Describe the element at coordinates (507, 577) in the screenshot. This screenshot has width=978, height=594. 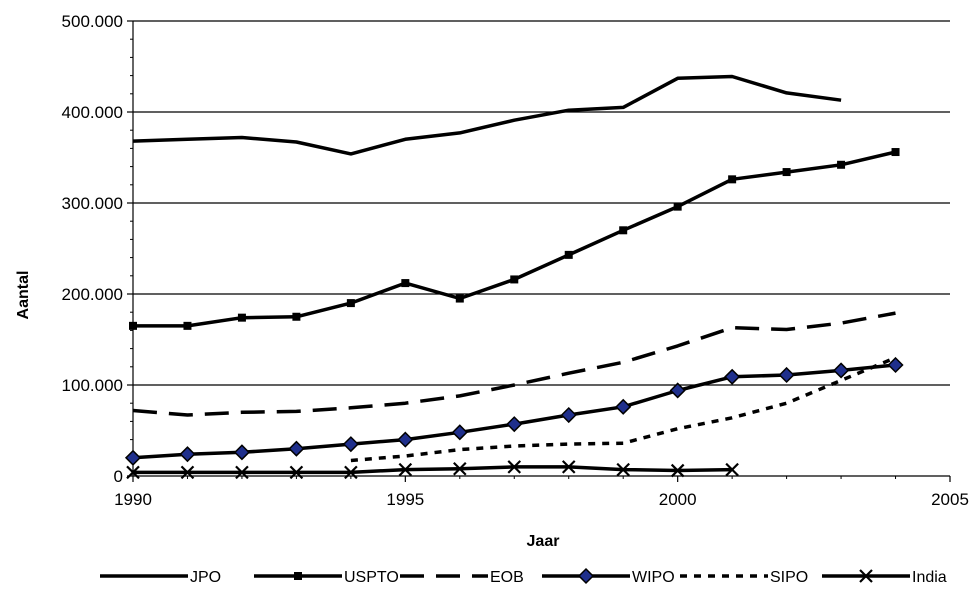
I see `legend-label: EOB` at that location.